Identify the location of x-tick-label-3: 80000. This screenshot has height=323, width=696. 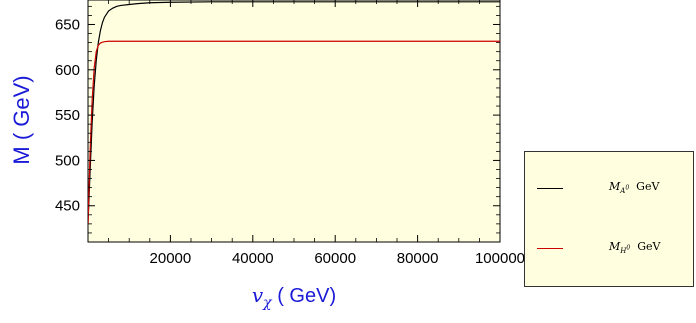
(418, 258).